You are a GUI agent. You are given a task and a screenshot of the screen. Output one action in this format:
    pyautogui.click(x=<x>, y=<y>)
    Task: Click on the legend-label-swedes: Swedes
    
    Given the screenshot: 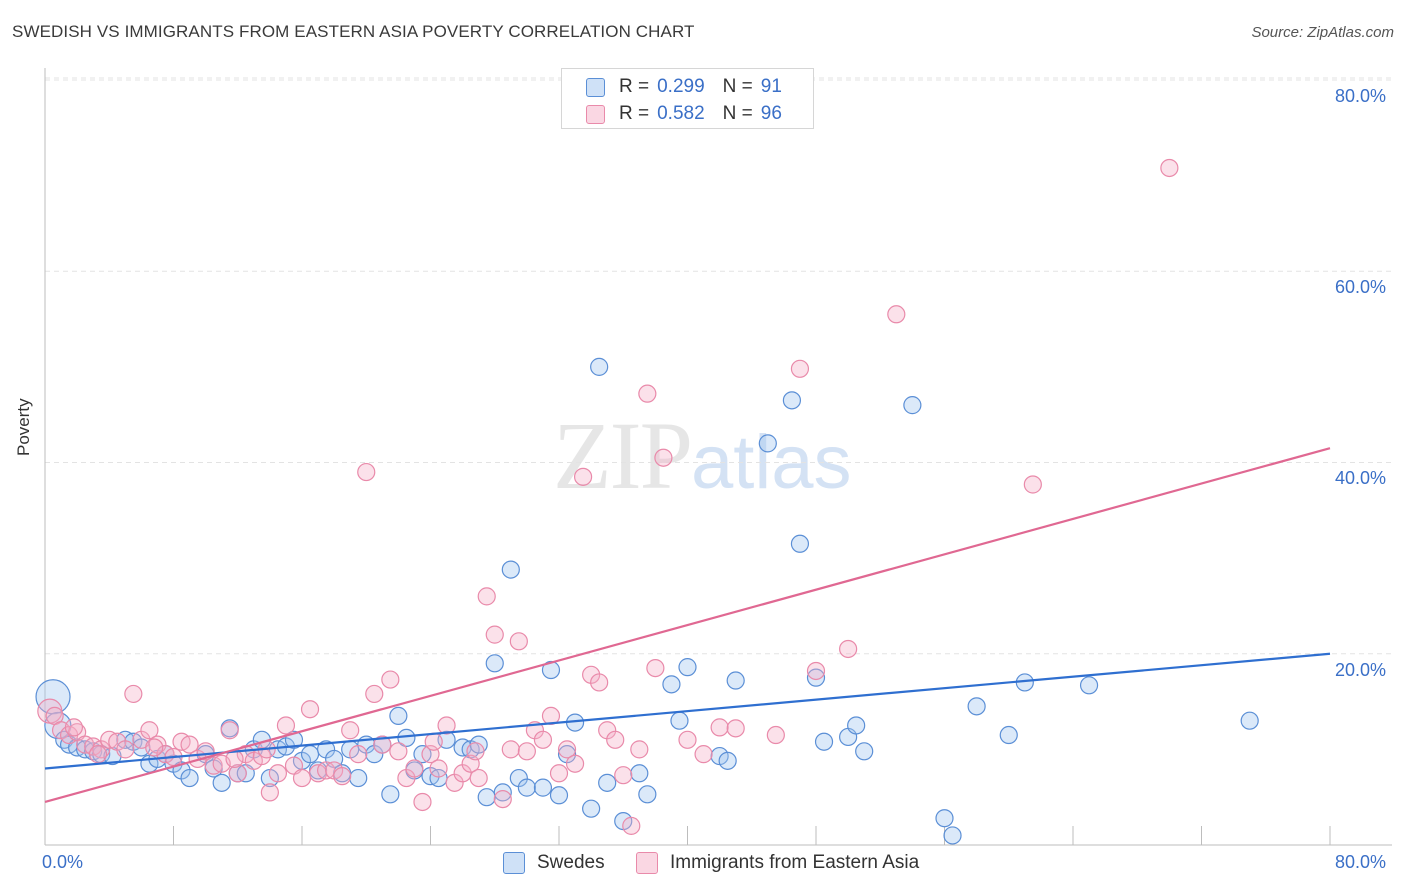 What is the action you would take?
    pyautogui.click(x=571, y=862)
    